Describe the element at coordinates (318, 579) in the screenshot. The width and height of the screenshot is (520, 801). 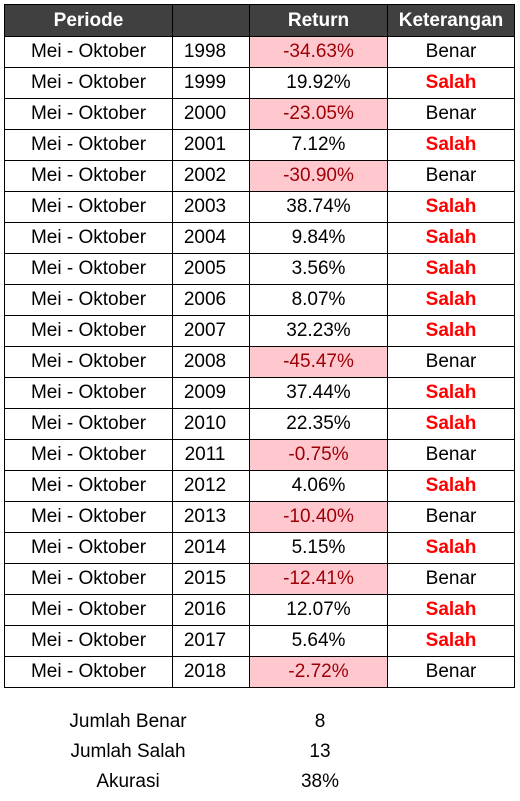
I see `cell-return: -12.41%` at that location.